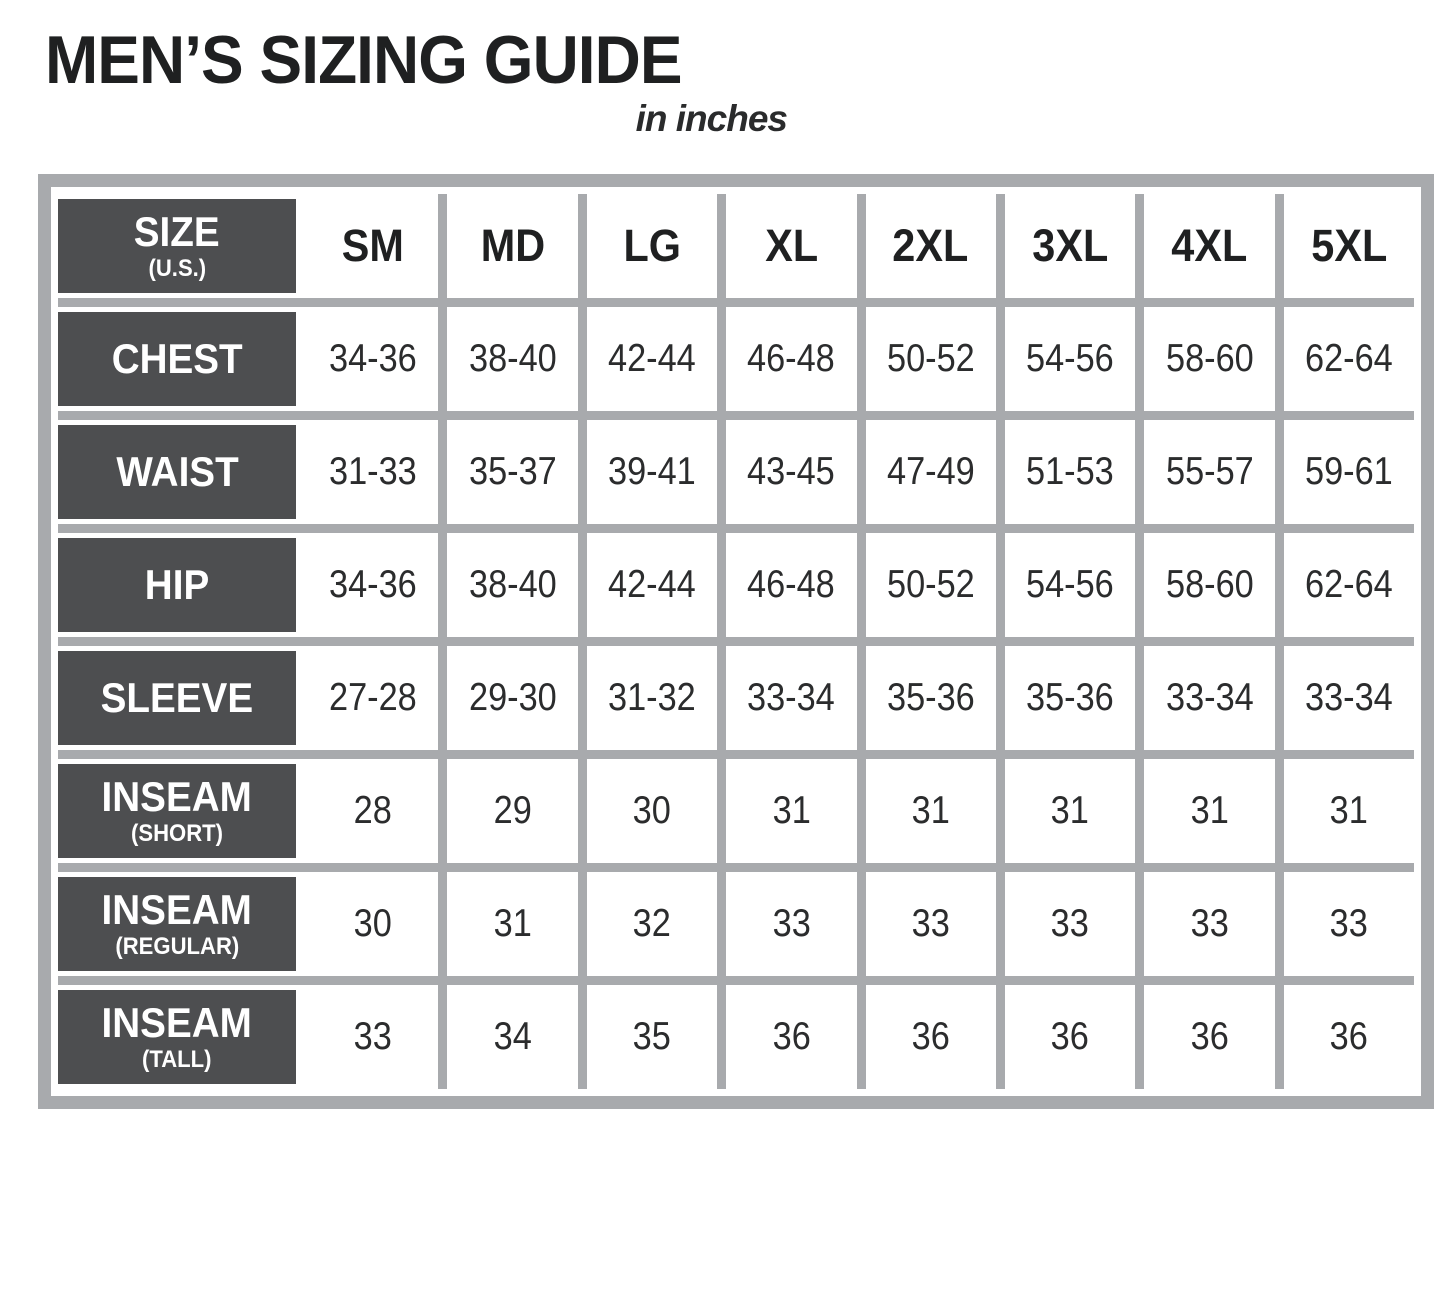 The height and width of the screenshot is (1289, 1445). I want to click on size-header-cell: MD, so click(507, 246).